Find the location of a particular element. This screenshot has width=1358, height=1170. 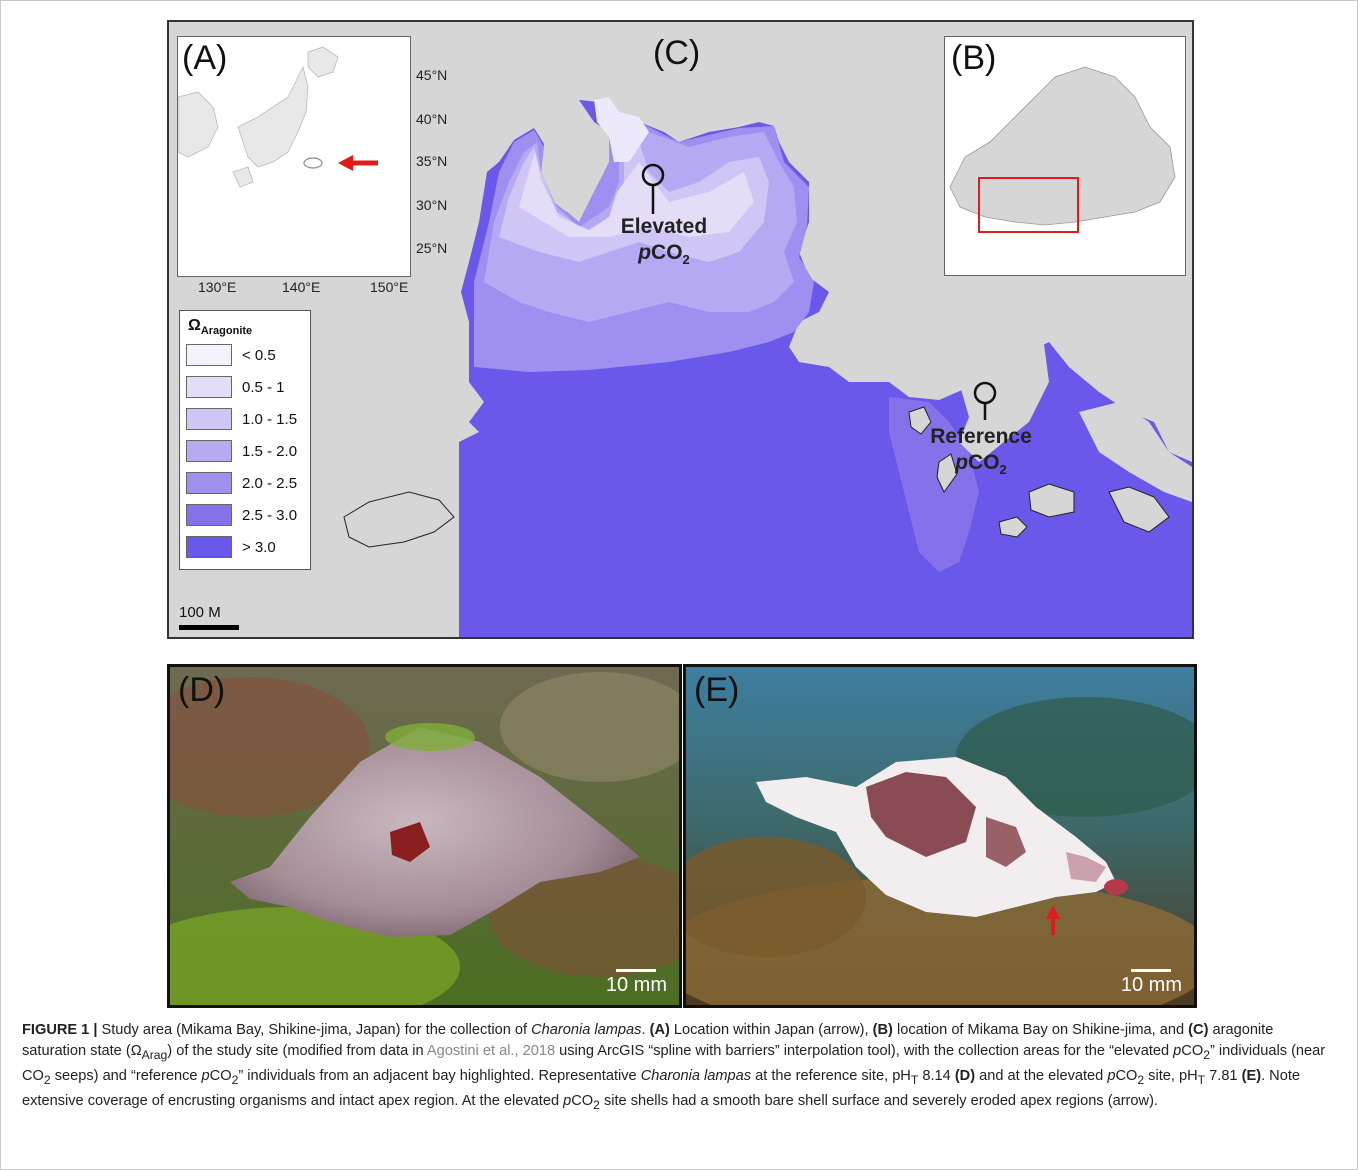

elevated-site-marker is located at coordinates (653, 188).